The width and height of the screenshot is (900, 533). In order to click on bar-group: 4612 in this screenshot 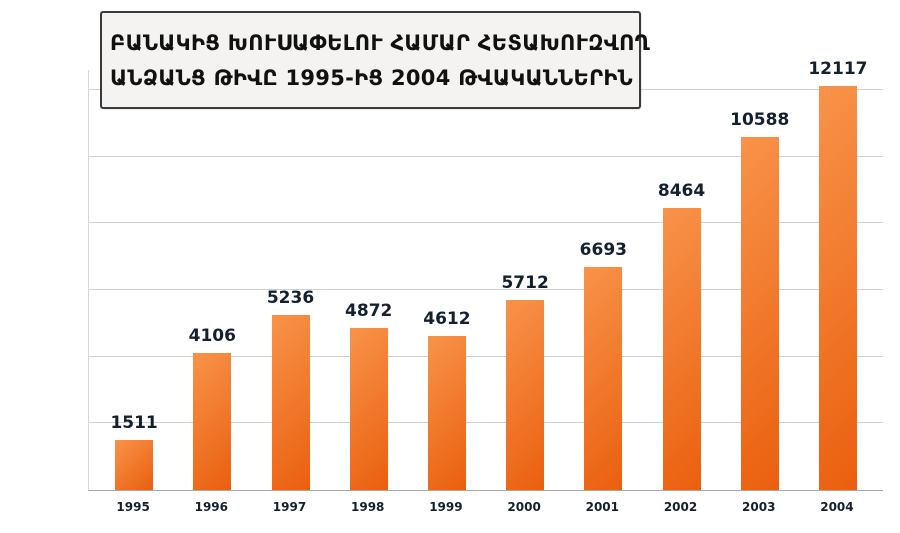, I will do `click(447, 399)`.